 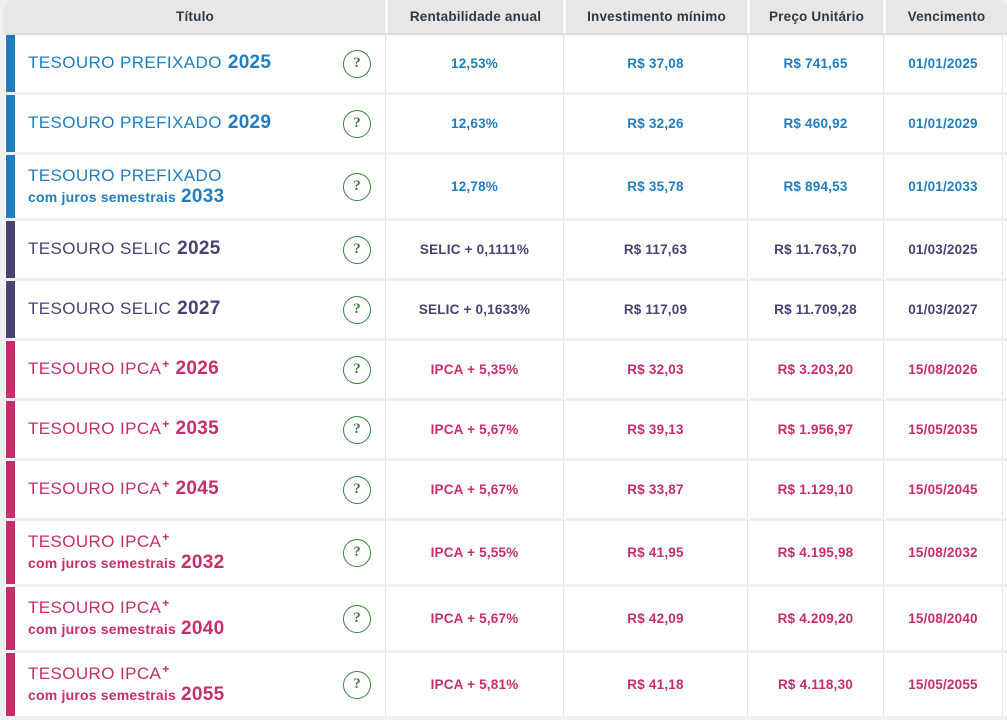 I want to click on bond-year: 2025, so click(x=249, y=62).